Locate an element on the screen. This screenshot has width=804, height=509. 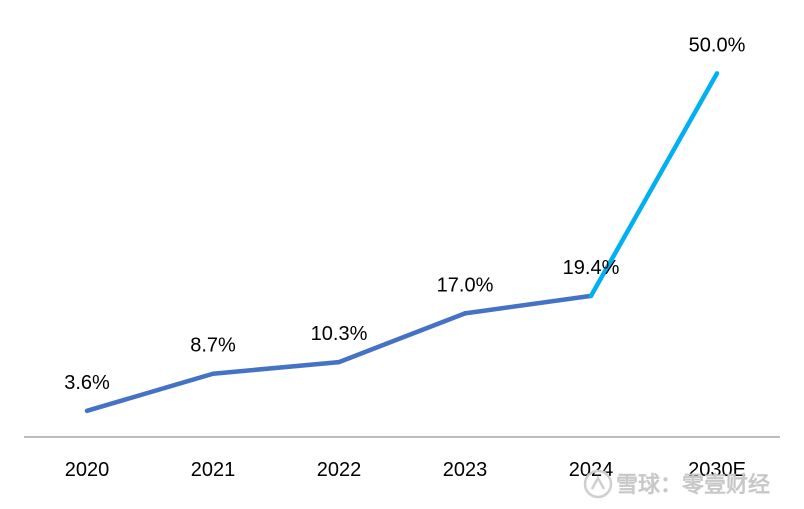
x-tick-label: 2022 is located at coordinates (339, 470).